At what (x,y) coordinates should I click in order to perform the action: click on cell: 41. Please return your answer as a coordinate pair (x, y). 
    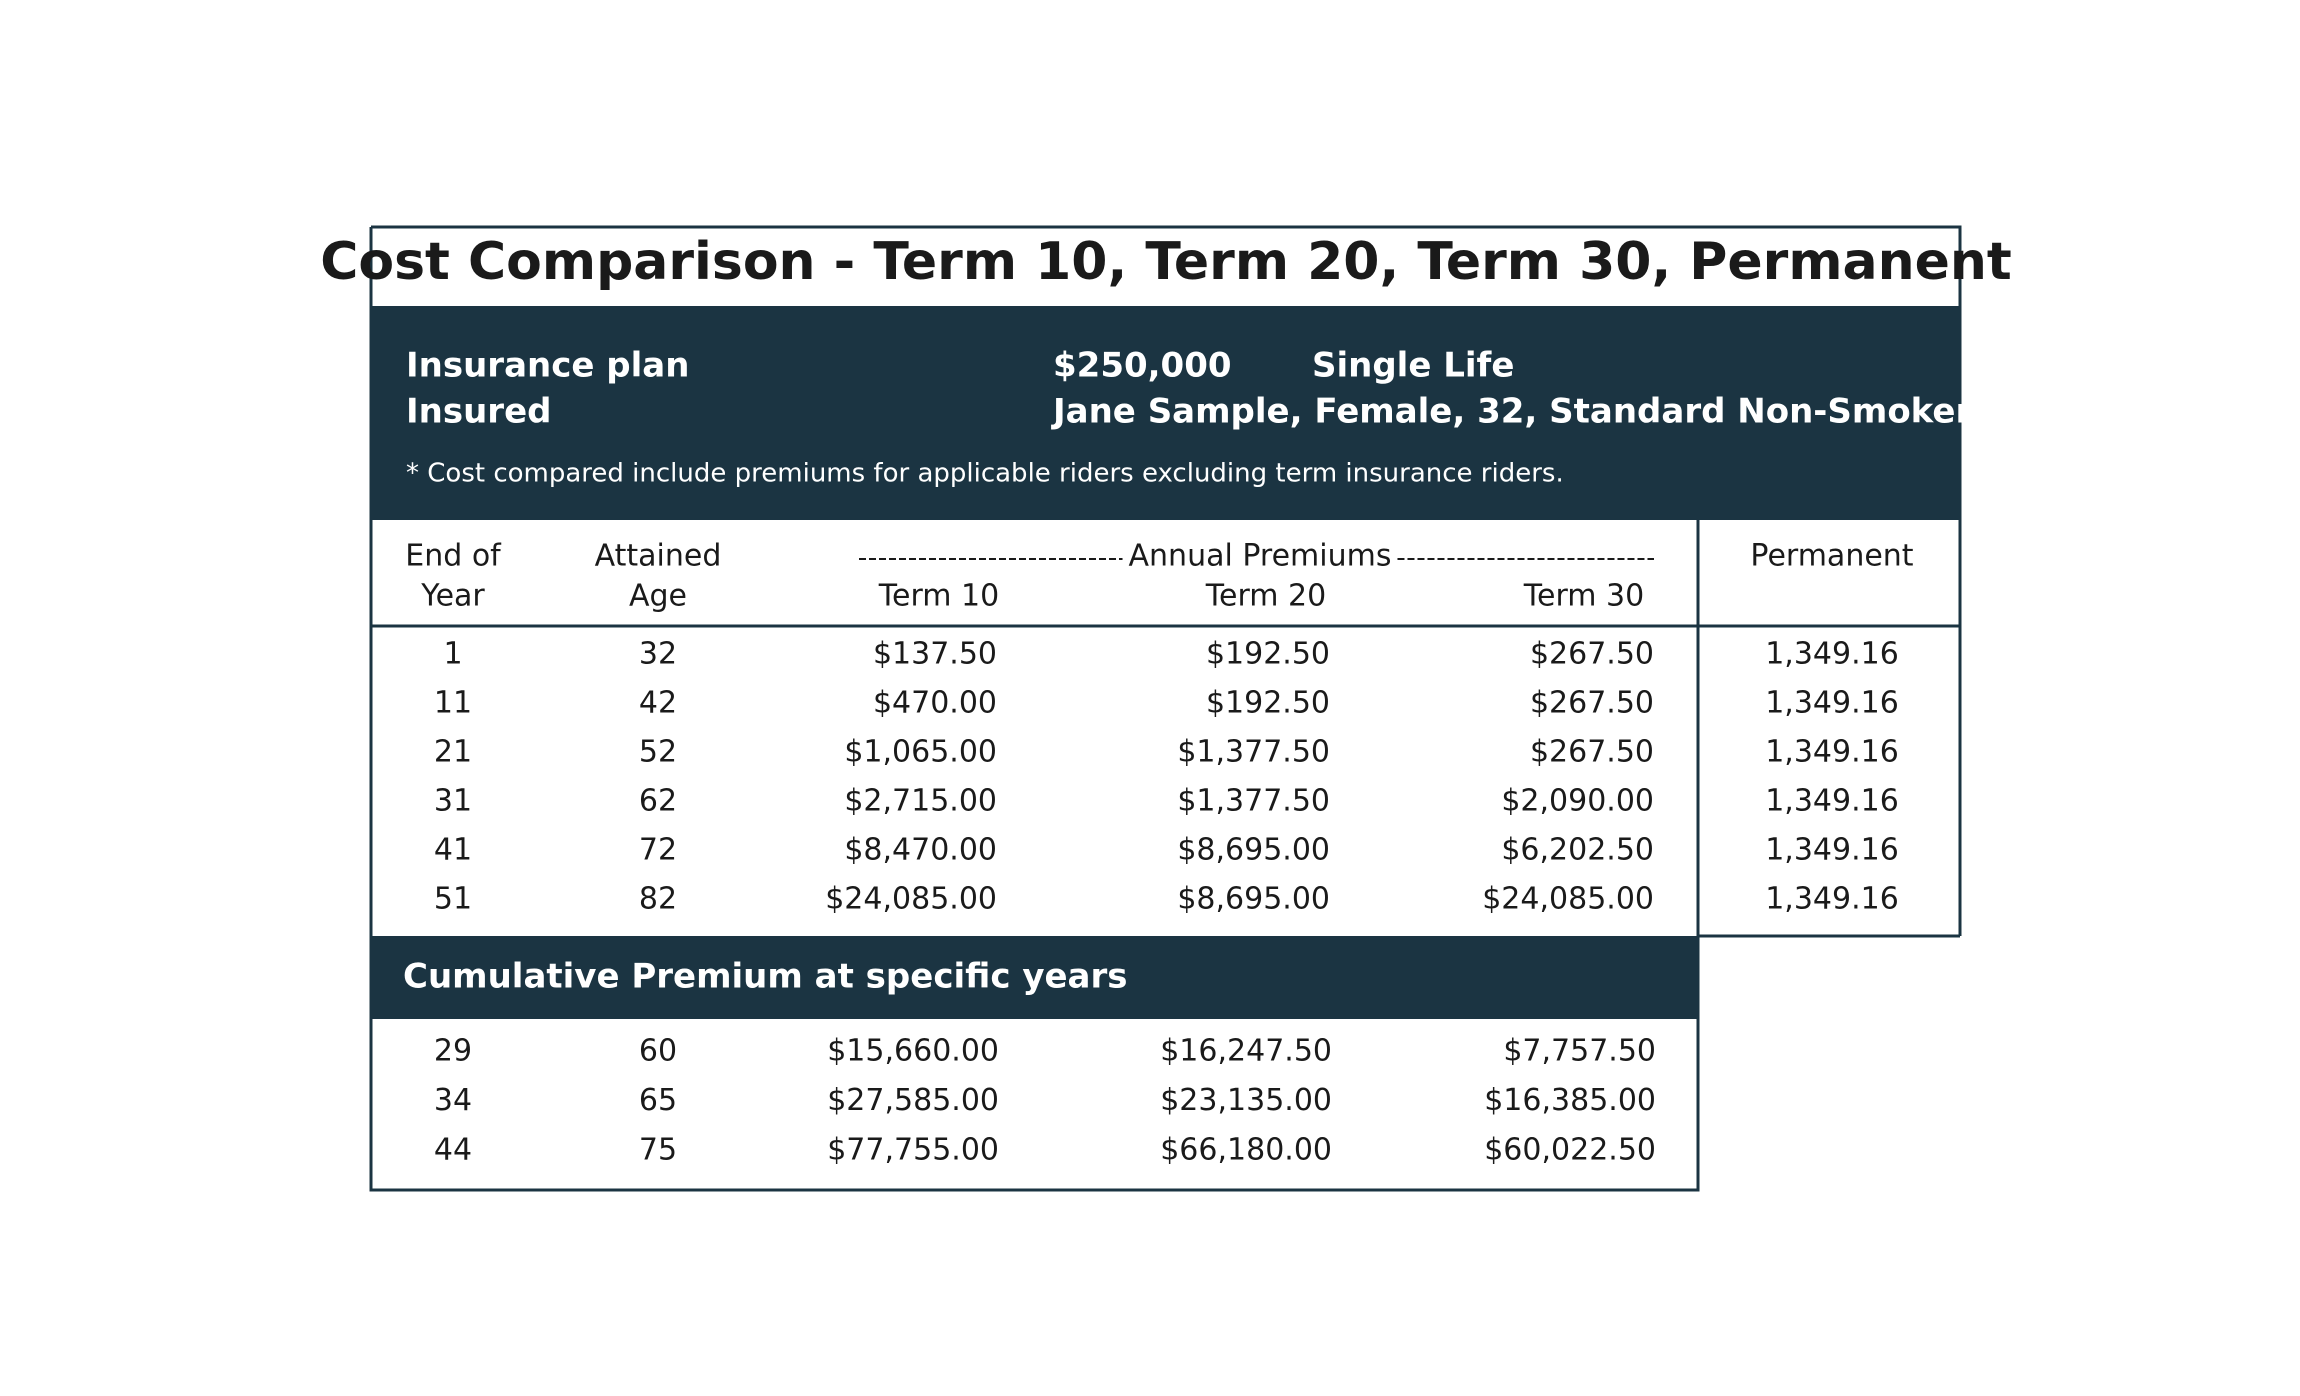
    Looking at the image, I should click on (453, 850).